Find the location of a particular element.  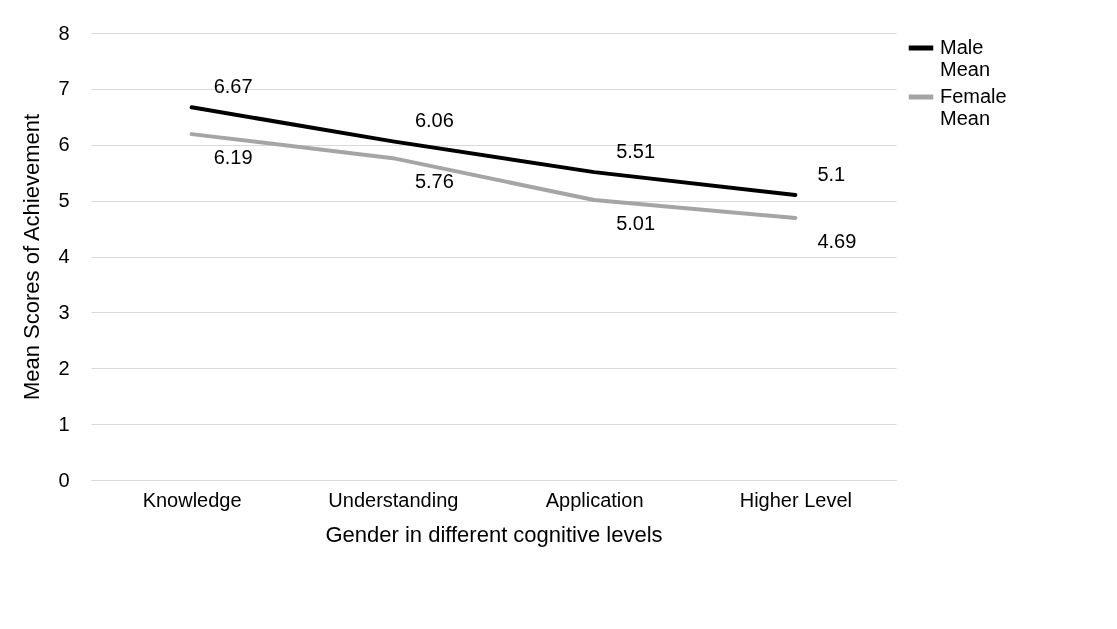

y-tick-label: 6 is located at coordinates (64, 144).